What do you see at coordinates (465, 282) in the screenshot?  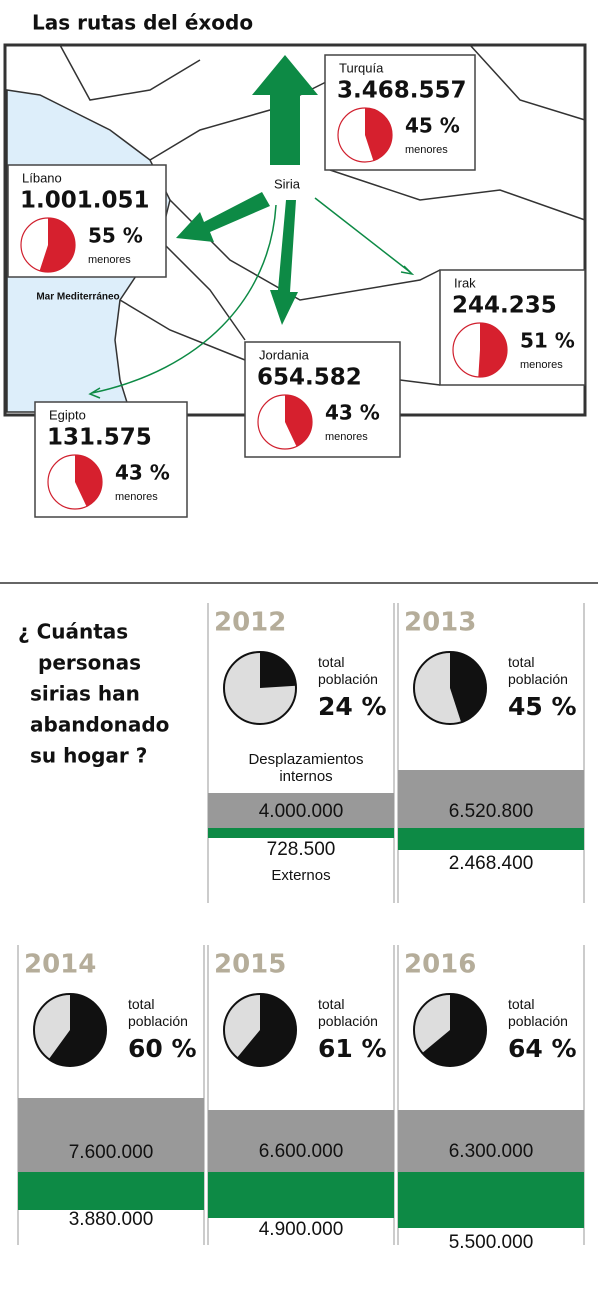 I see `destination-name: Irak` at bounding box center [465, 282].